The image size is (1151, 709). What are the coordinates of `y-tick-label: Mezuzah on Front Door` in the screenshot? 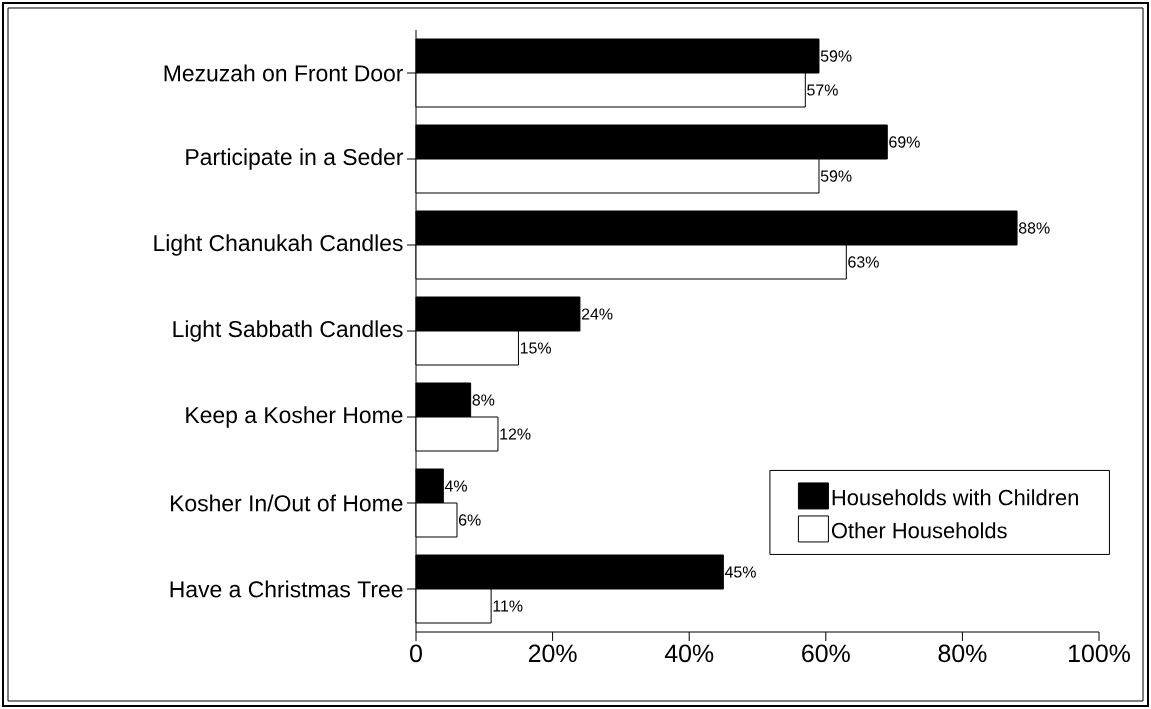 It's located at (284, 73).